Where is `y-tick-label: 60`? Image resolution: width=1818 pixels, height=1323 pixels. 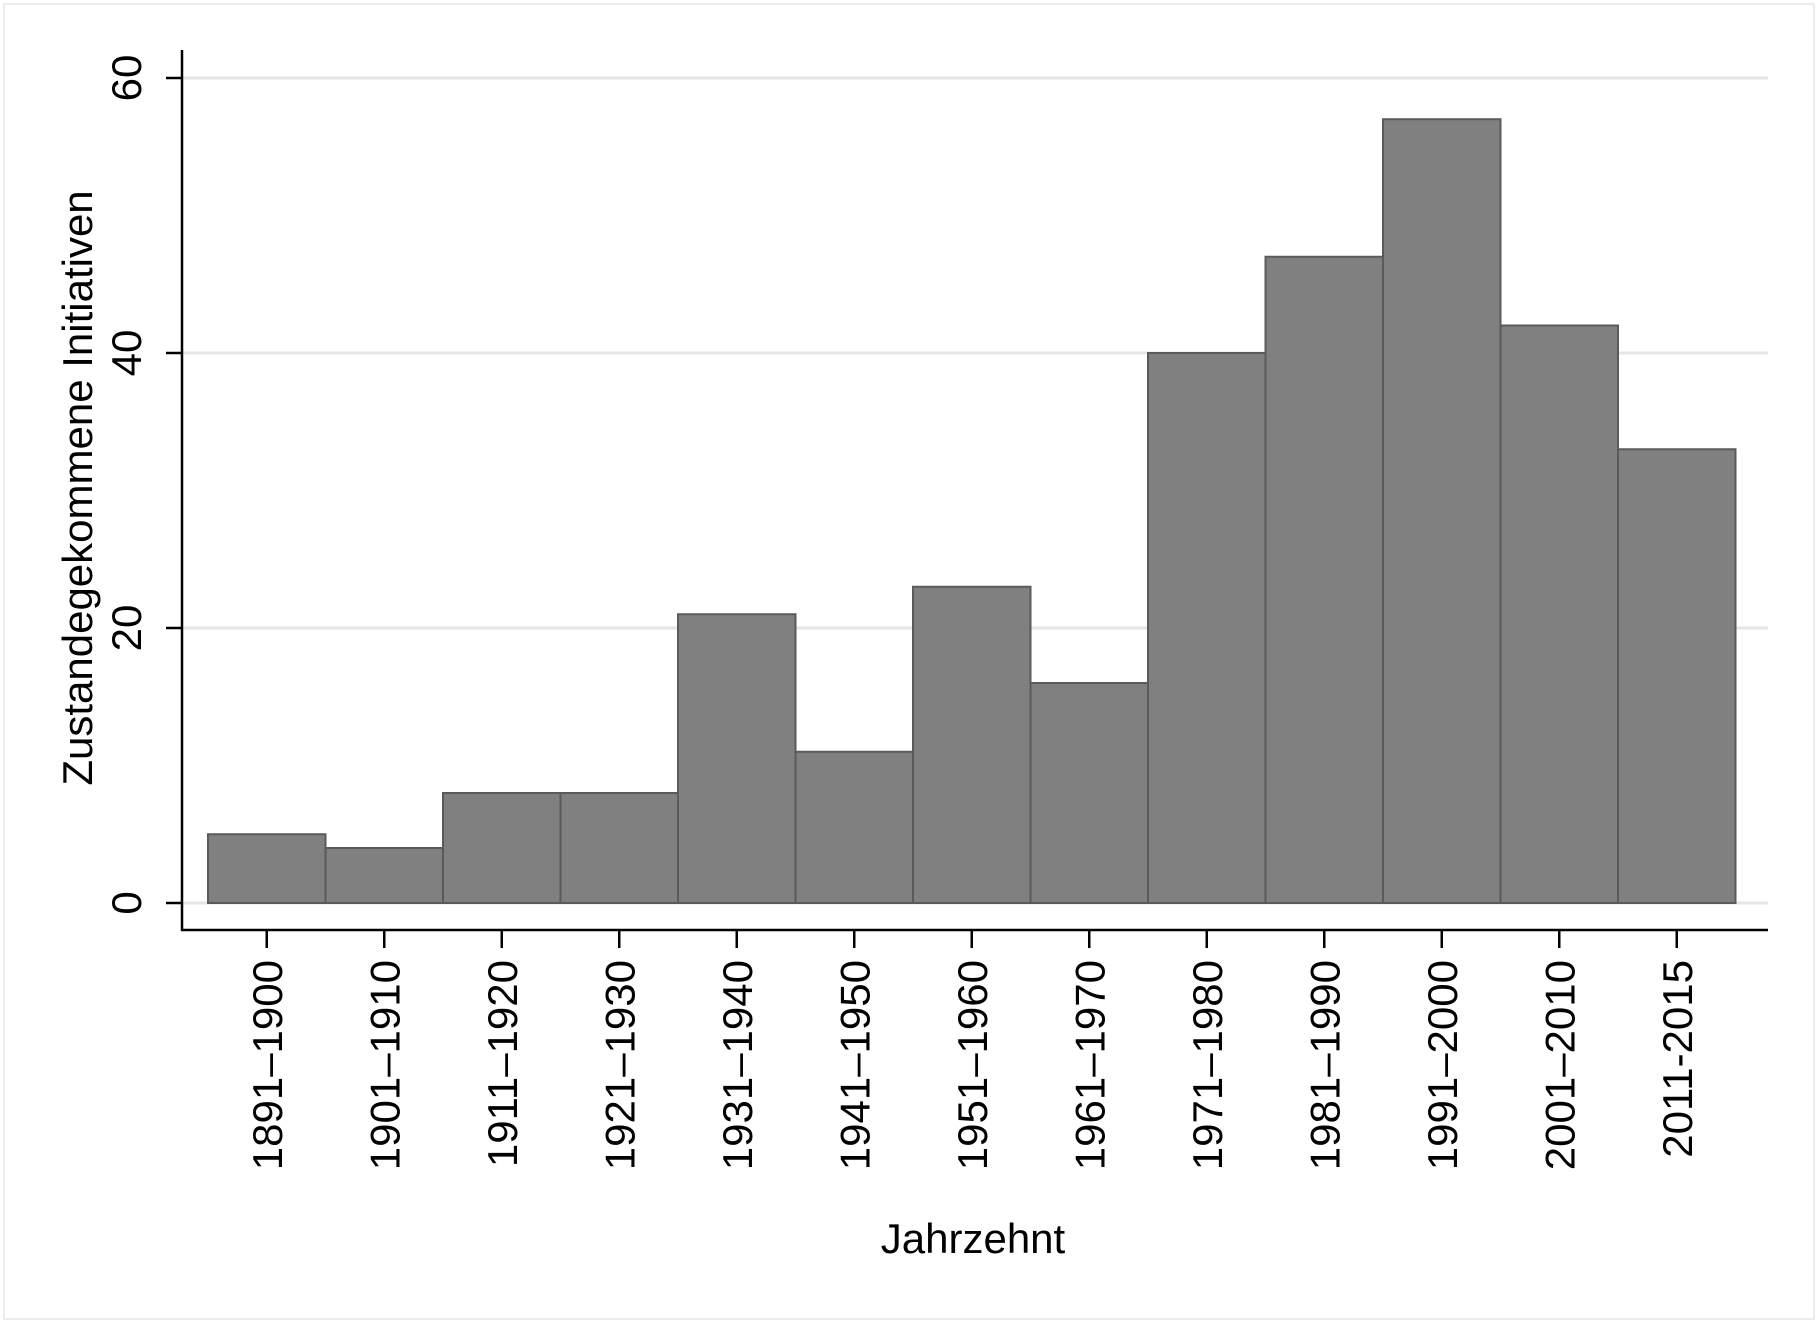 y-tick-label: 60 is located at coordinates (126, 78).